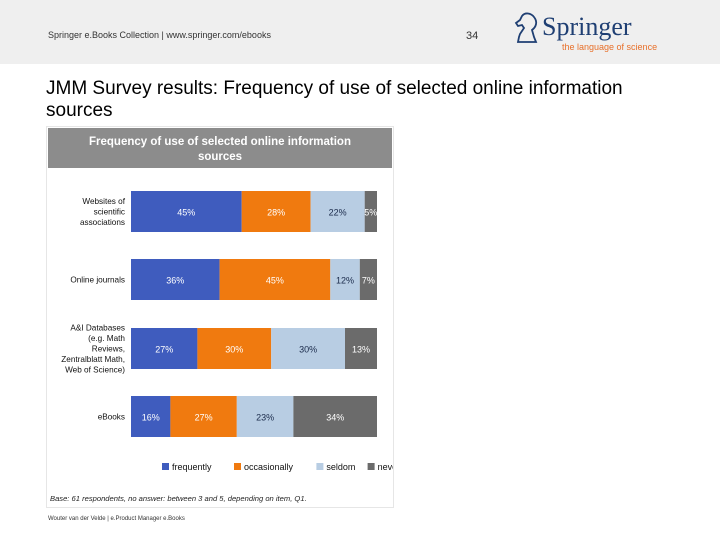  I want to click on data-label-never-2: 13%, so click(361, 350).